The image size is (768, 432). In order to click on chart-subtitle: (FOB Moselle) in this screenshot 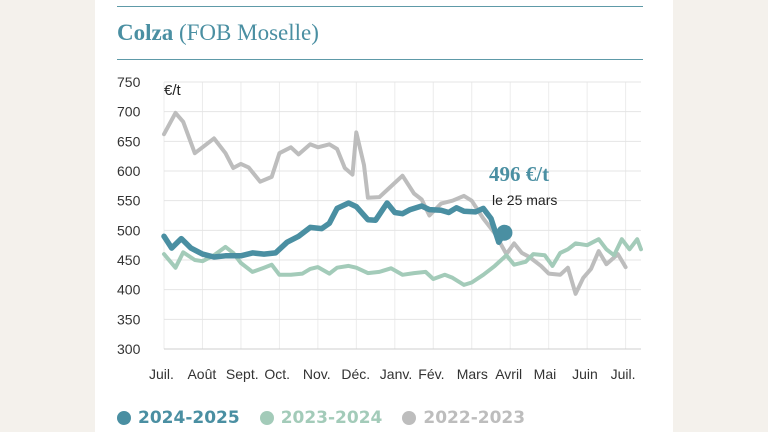, I will do `click(248, 32)`.